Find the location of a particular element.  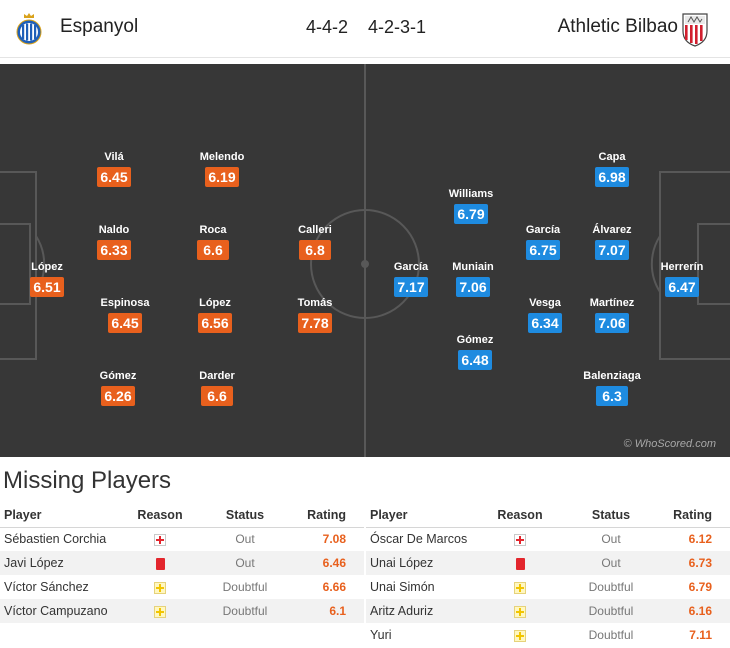

player-name: Herrerín is located at coordinates (682, 267).